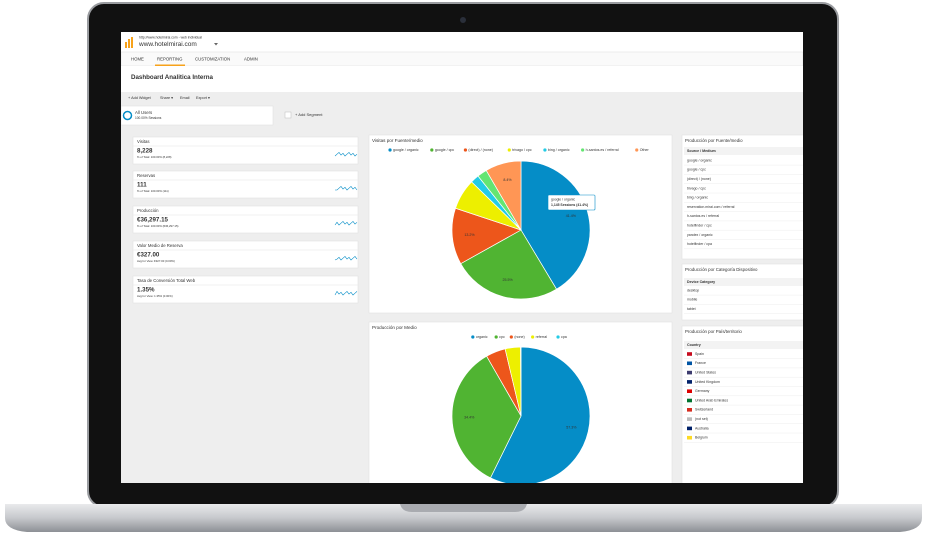  Describe the element at coordinates (140, 98) in the screenshot. I see `toolbar-item: + Add Widget` at that location.